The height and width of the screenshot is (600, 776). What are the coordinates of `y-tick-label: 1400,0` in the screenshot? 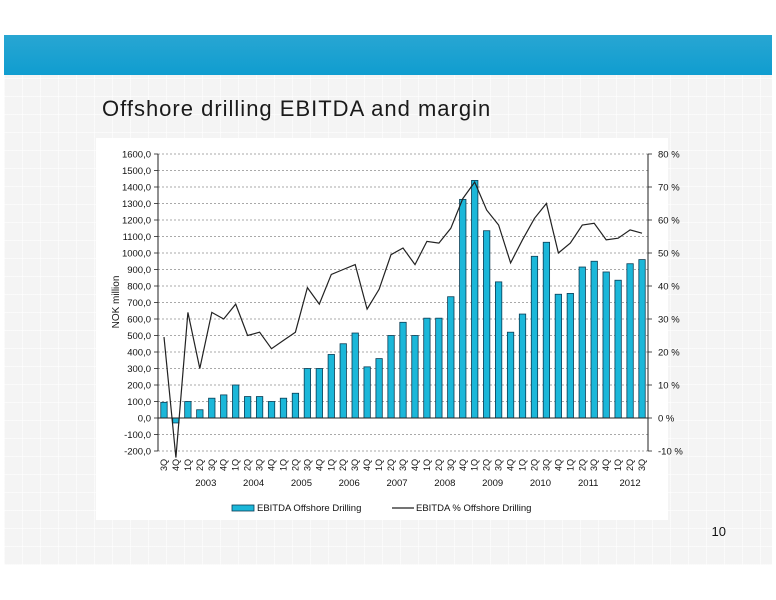 It's located at (136, 188).